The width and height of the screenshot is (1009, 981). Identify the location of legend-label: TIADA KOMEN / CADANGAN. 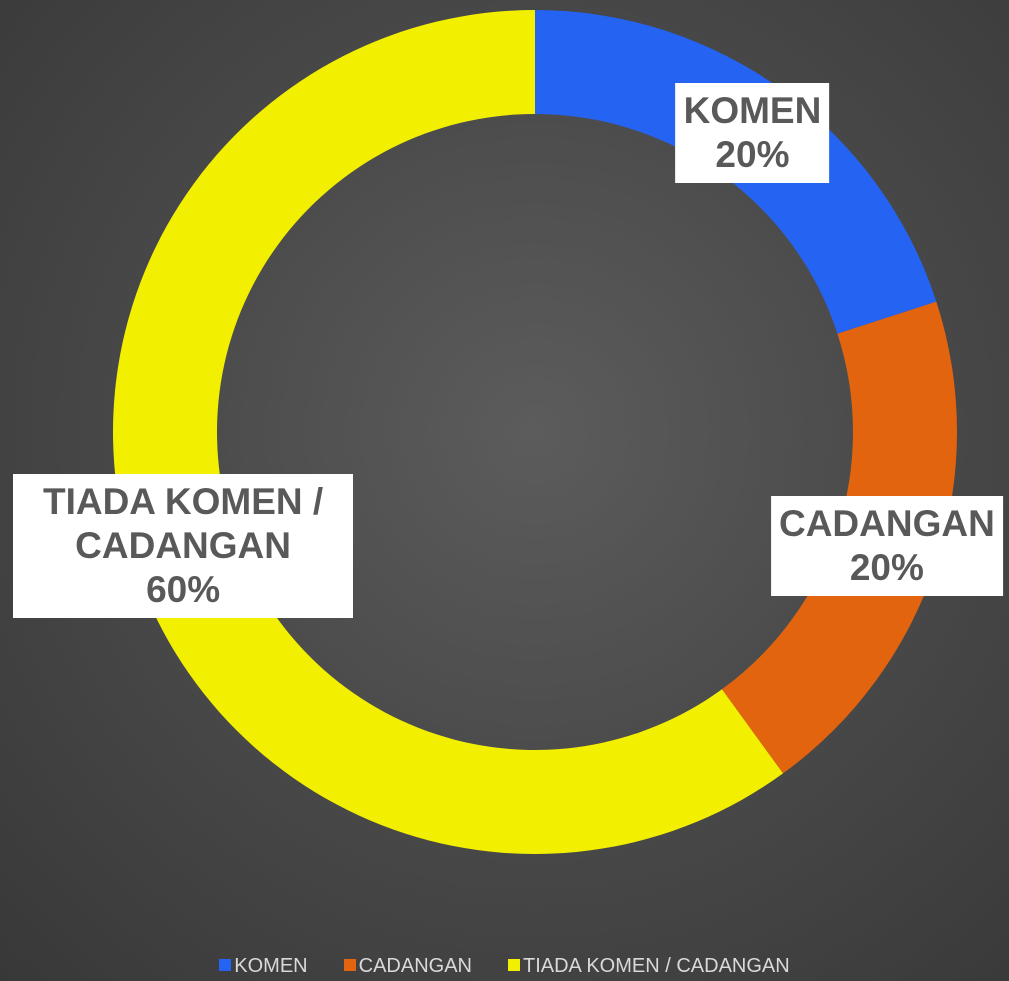
(656, 966).